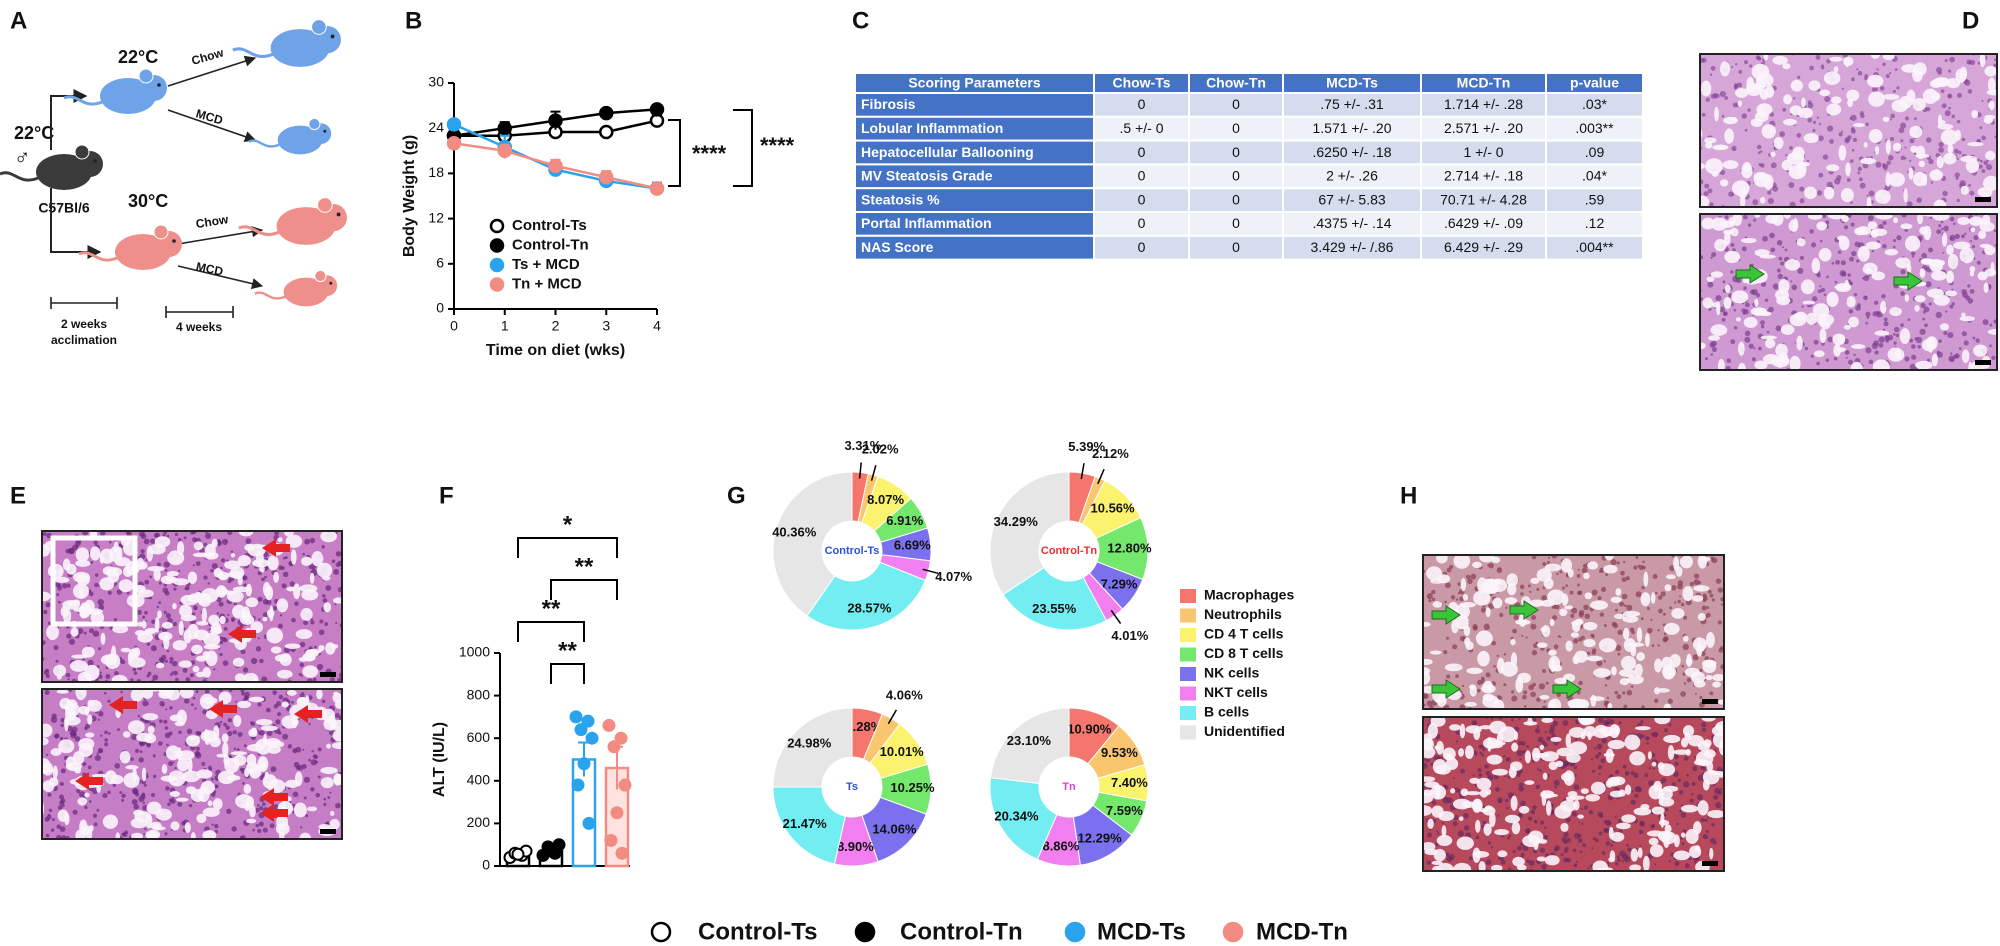 Image resolution: width=2000 pixels, height=946 pixels. Describe the element at coordinates (902, 751) in the screenshot. I see `data-label: 10.01%` at that location.